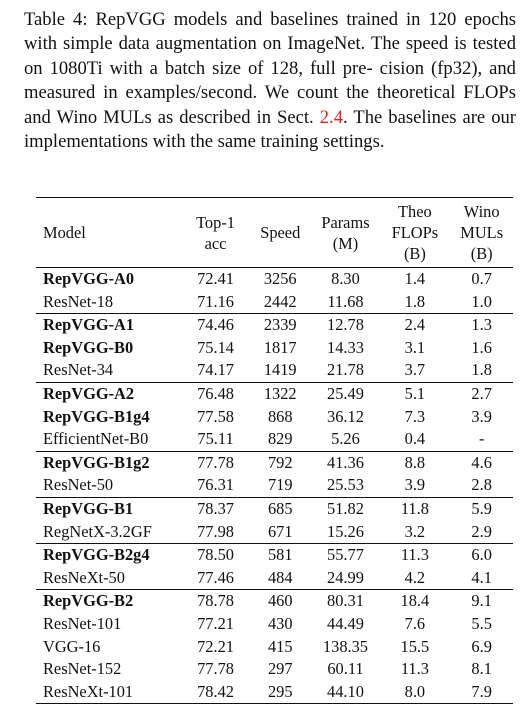  What do you see at coordinates (215, 347) in the screenshot?
I see `cell-top1: 75.14` at bounding box center [215, 347].